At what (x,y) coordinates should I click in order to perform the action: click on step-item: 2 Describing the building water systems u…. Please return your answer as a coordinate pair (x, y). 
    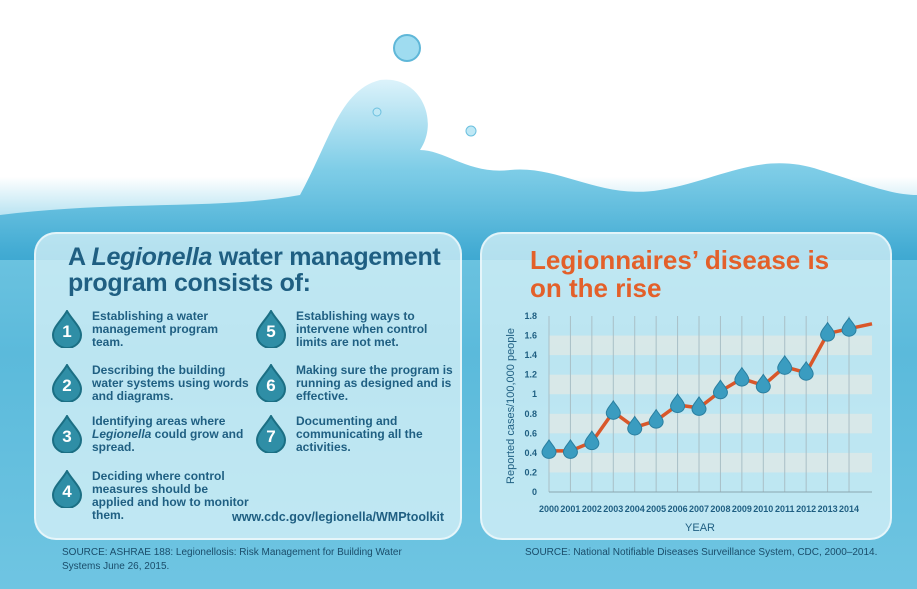
    Looking at the image, I should click on (151, 382).